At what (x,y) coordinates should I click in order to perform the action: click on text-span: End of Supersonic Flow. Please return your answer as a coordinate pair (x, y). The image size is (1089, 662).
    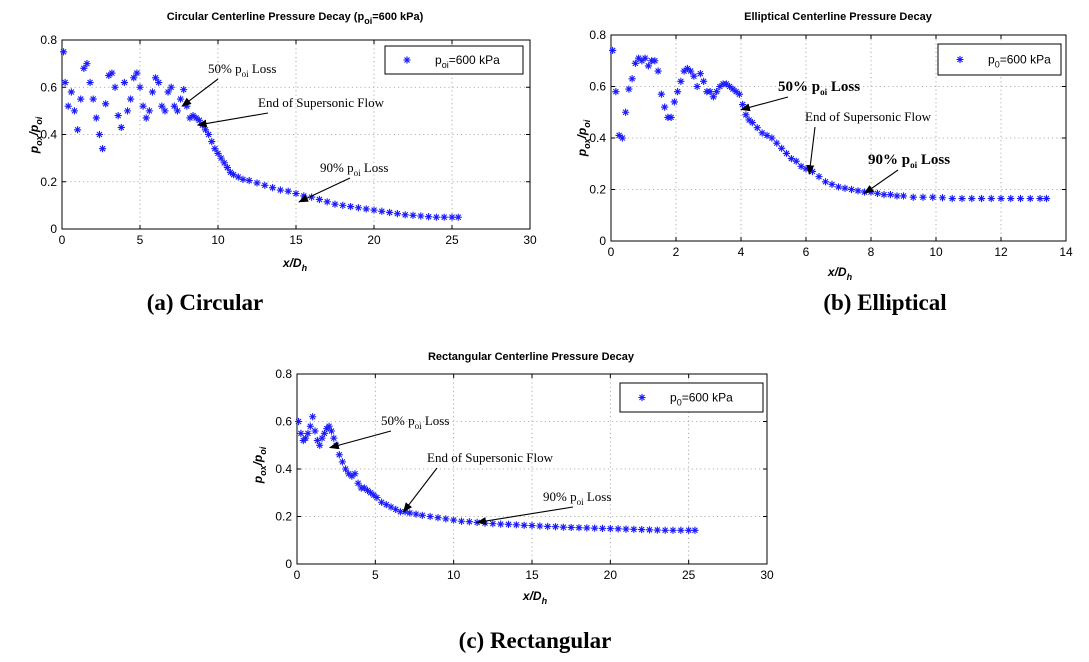
    Looking at the image, I should click on (868, 116).